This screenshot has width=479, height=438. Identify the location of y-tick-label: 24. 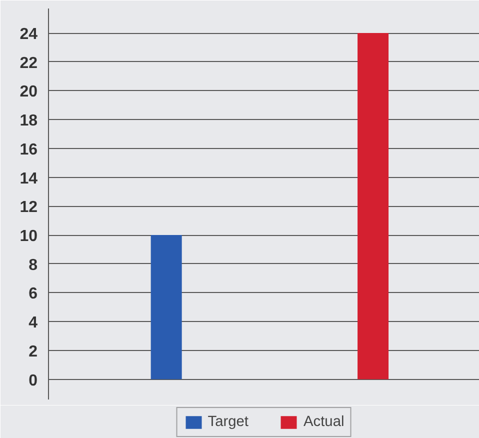
(29, 35).